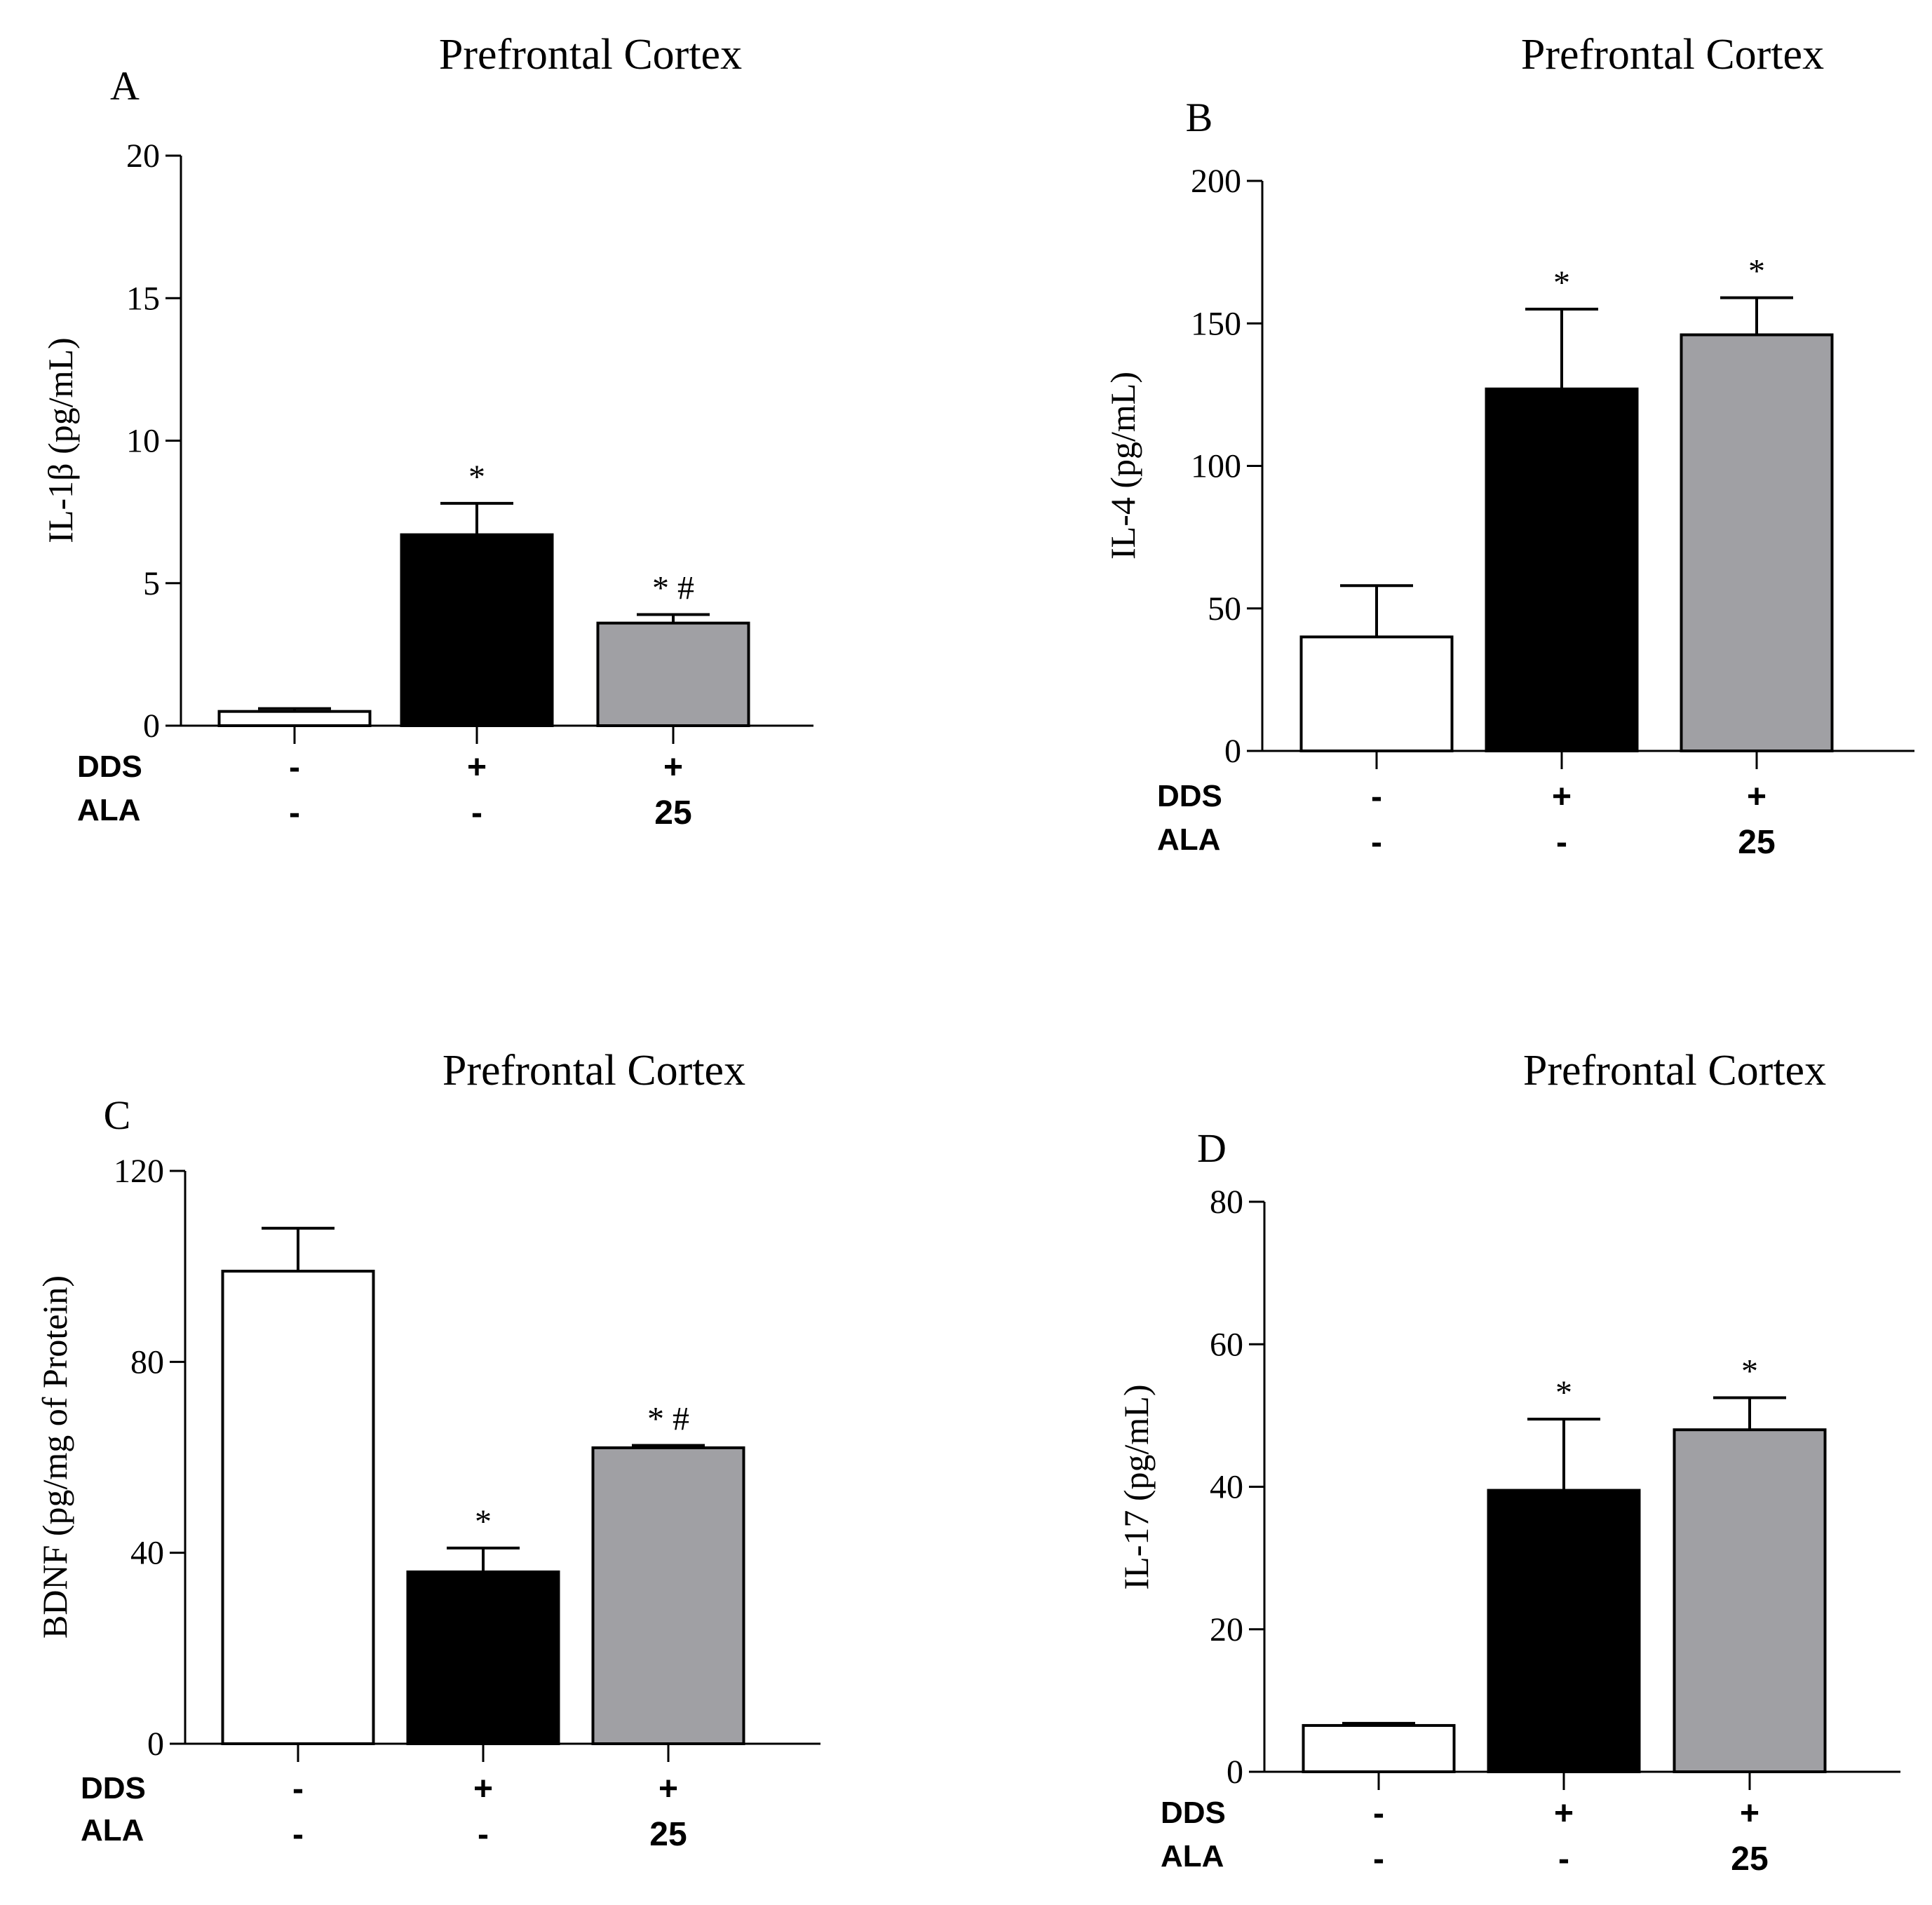 The width and height of the screenshot is (1932, 1905). What do you see at coordinates (143, 298) in the screenshot?
I see `y-tick-label: 15` at bounding box center [143, 298].